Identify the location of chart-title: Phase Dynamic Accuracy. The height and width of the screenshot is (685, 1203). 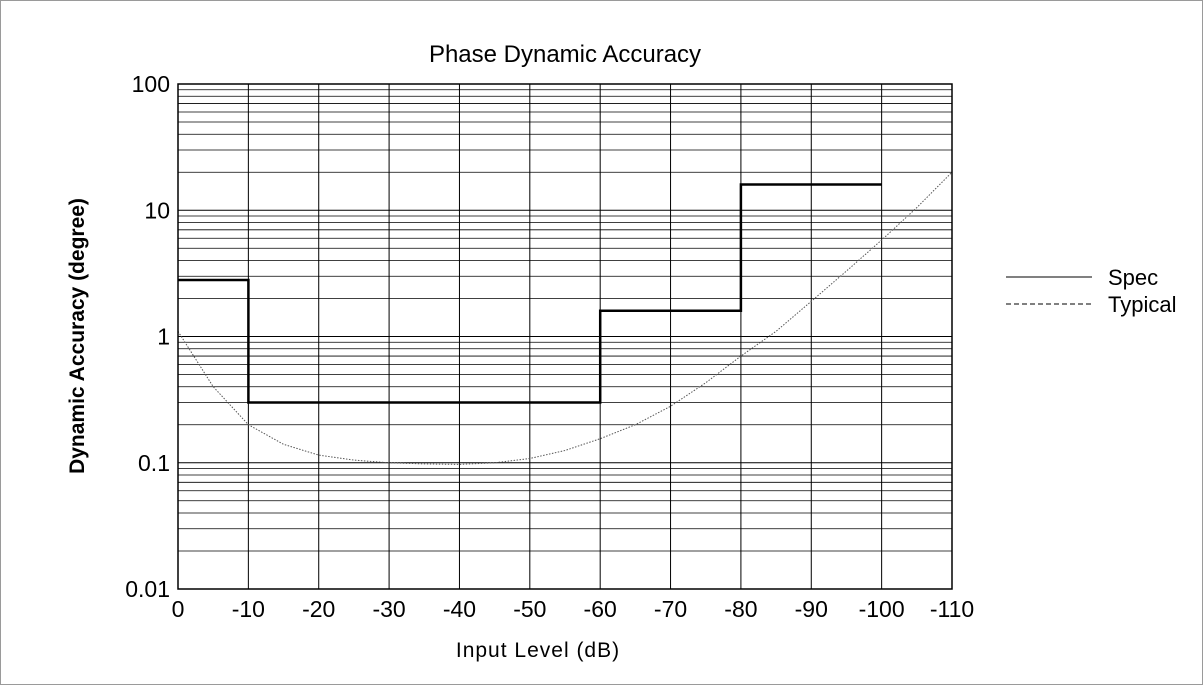
(565, 54).